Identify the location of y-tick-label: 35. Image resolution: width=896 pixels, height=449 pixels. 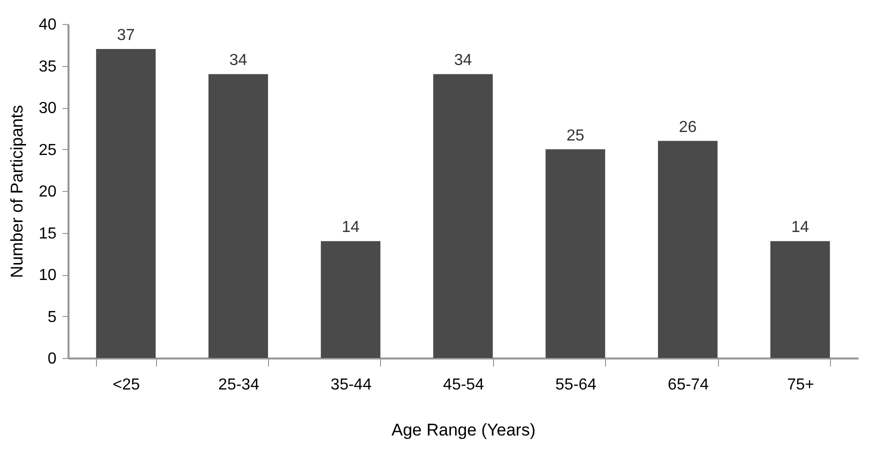
(47, 67).